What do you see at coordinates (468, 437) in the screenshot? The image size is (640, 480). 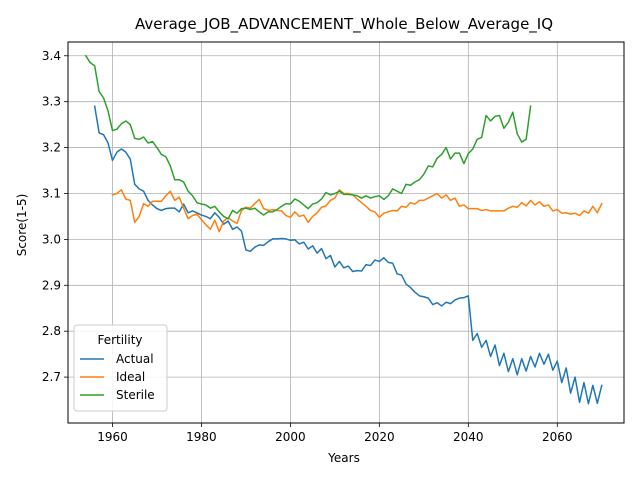 I see `x-tick-label: 2040` at bounding box center [468, 437].